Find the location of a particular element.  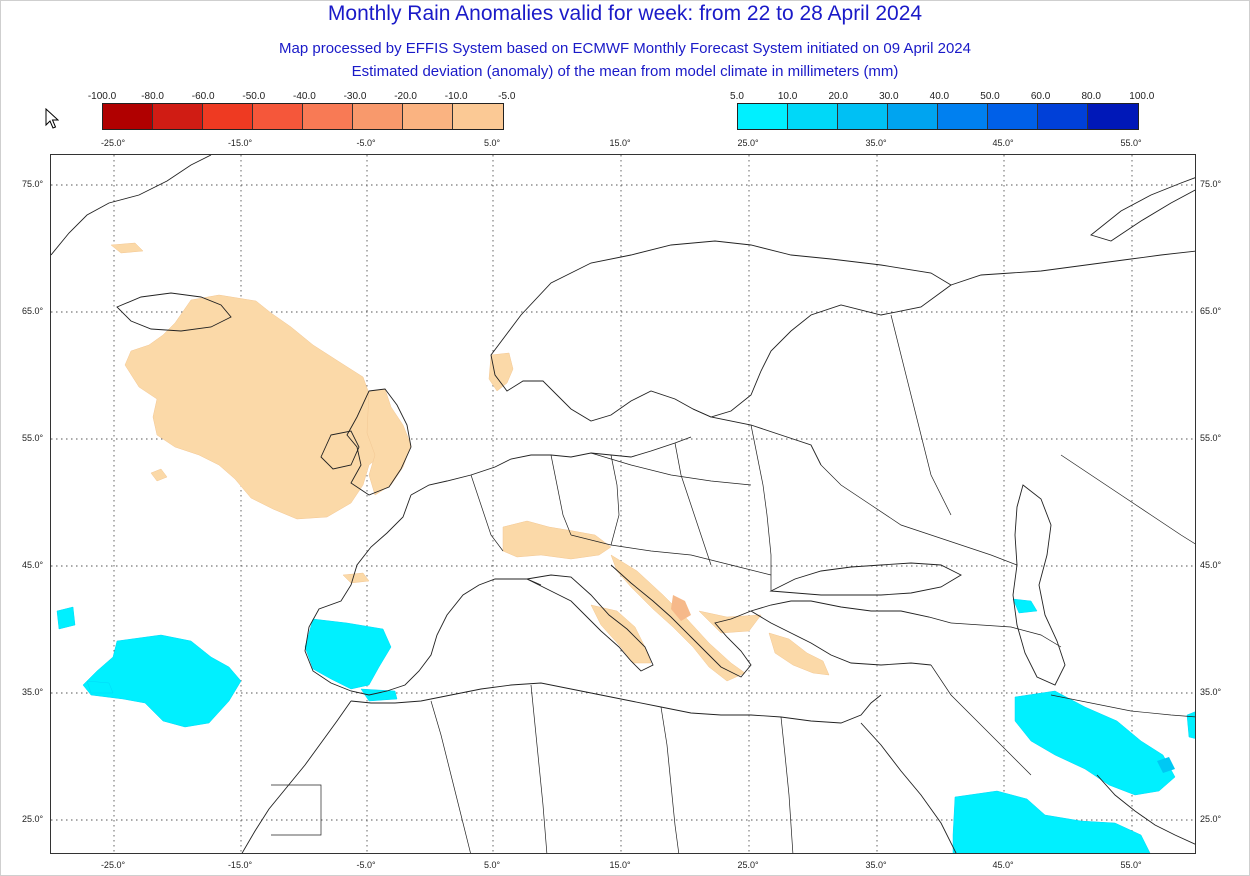

dry-area-norway is located at coordinates (501, 372).